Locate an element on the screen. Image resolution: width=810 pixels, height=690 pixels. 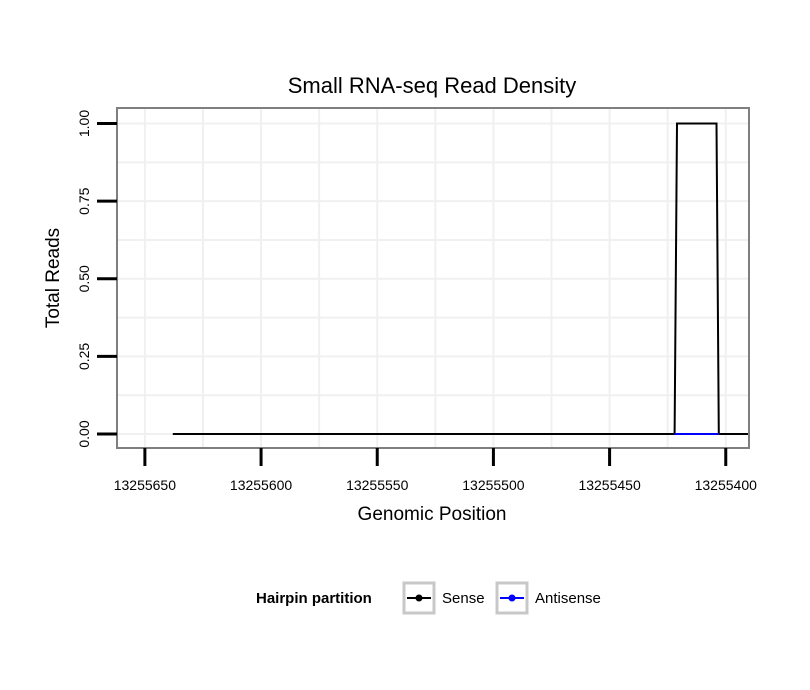
y-axis-title: Total Reads is located at coordinates (53, 278).